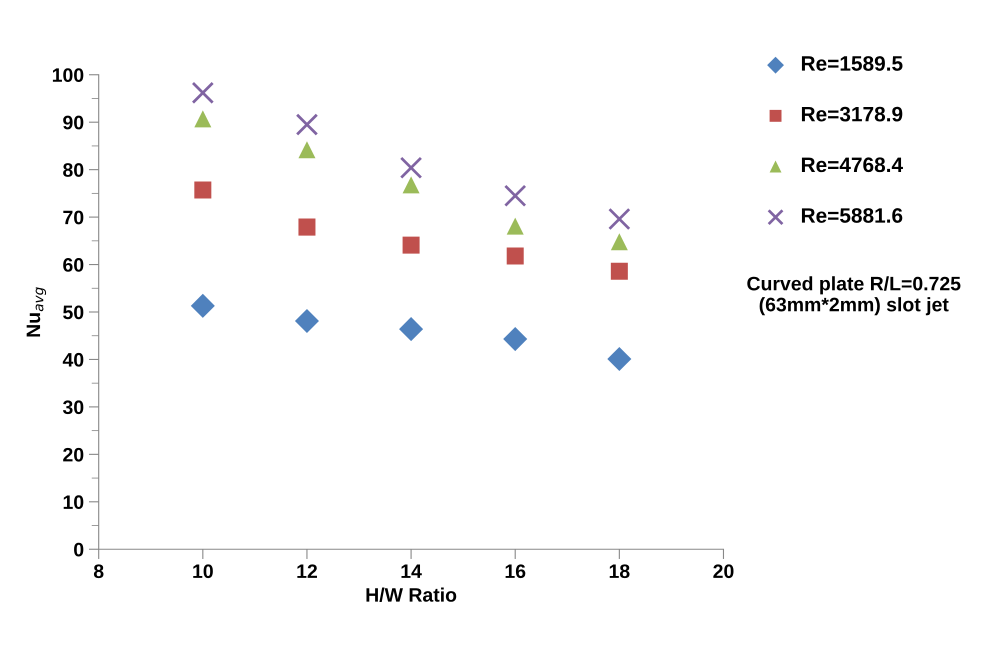 The width and height of the screenshot is (987, 650). What do you see at coordinates (853, 296) in the screenshot?
I see `text: Curved plate R/L=0.725 (63mm*2mm) slot jet` at bounding box center [853, 296].